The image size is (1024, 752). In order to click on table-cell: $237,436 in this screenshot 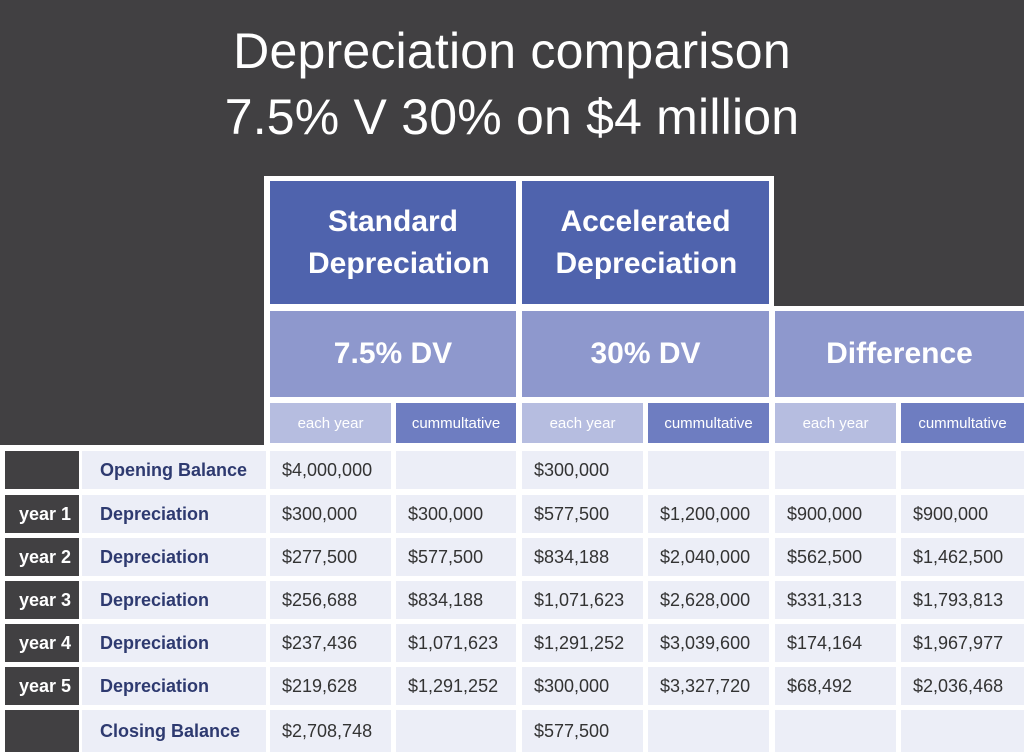, I will do `click(330, 643)`.